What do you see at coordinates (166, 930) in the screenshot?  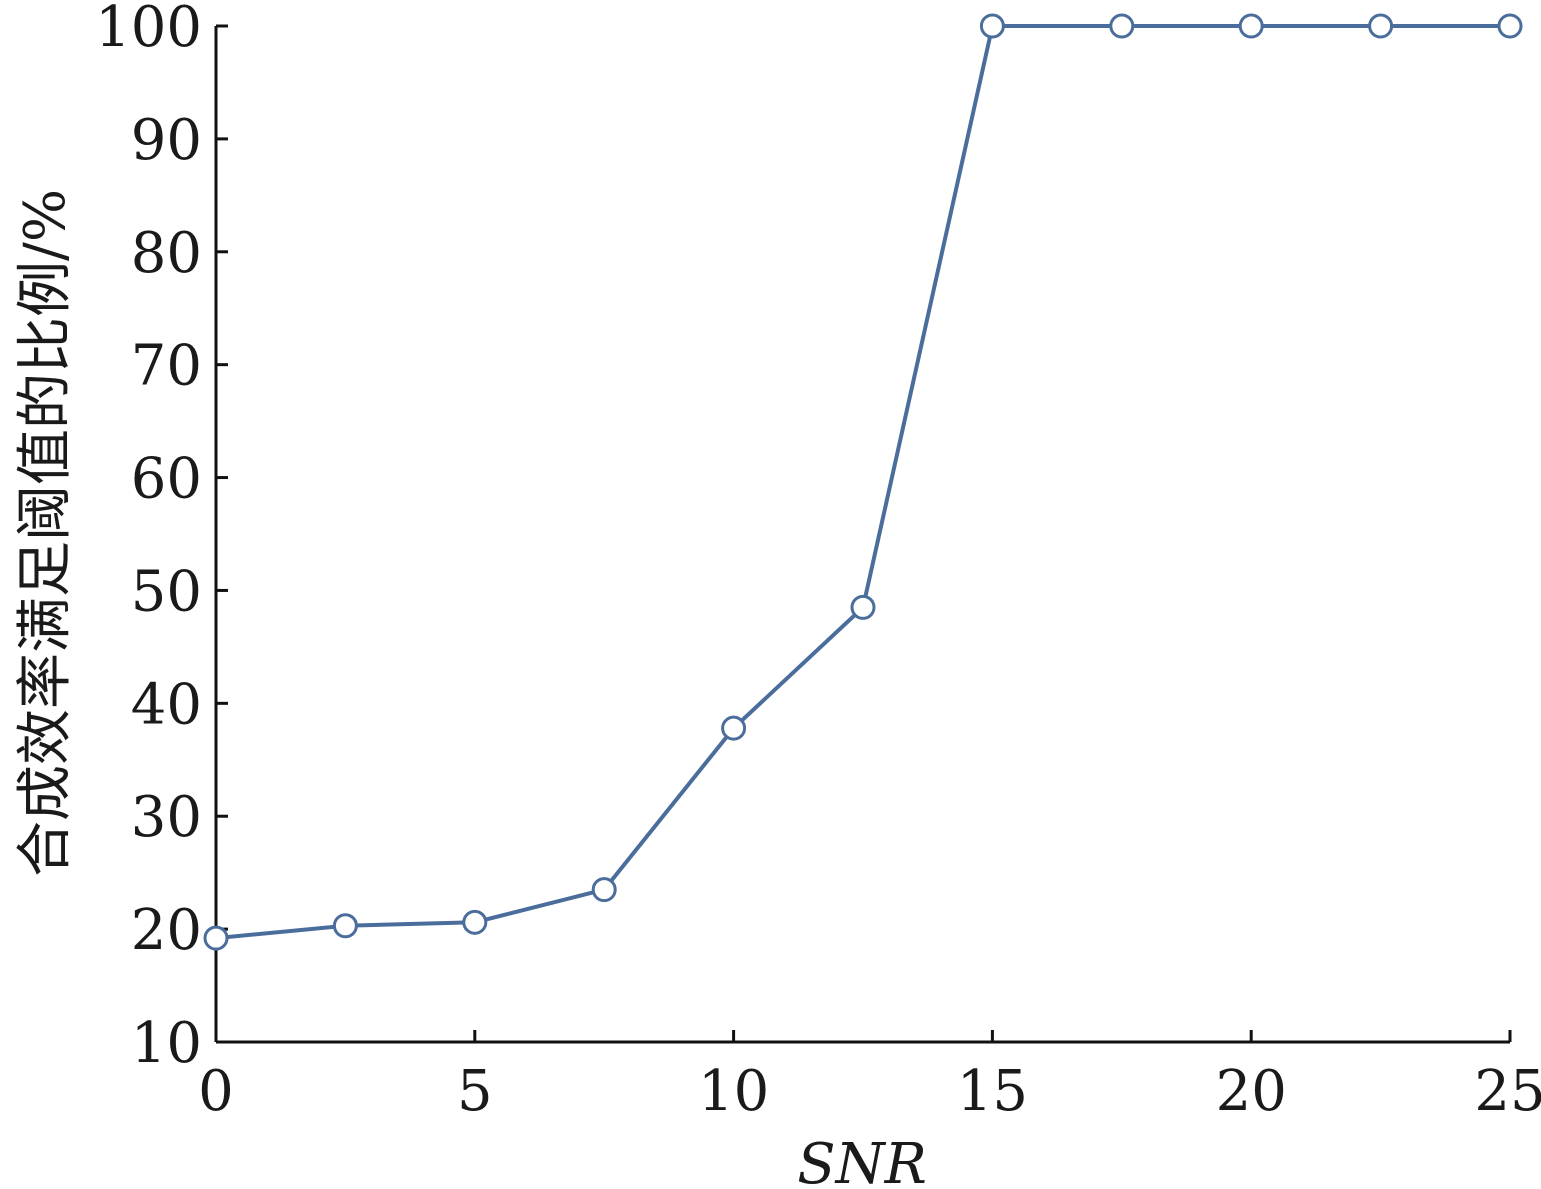 I see `y-tick-label: 20` at bounding box center [166, 930].